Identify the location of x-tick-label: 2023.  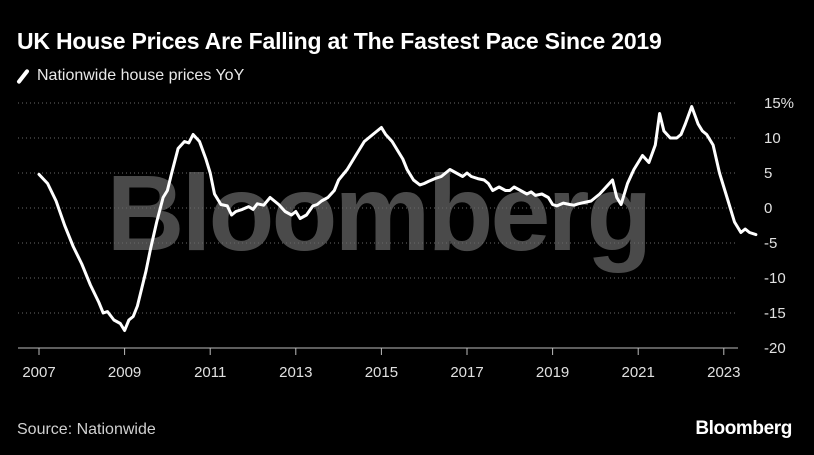
(723, 372).